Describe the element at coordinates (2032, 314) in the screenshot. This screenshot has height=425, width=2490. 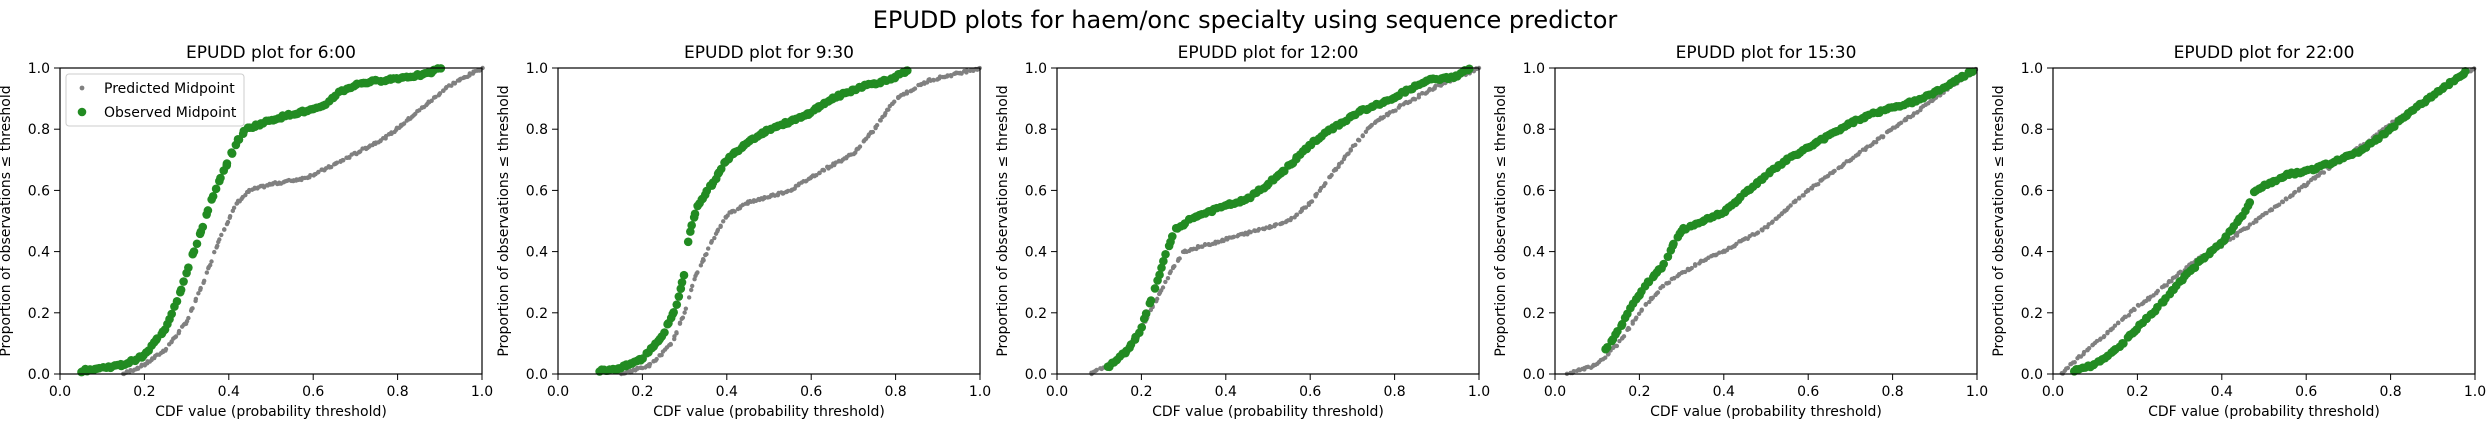
I see `y-tick-label: 0.2` at that location.